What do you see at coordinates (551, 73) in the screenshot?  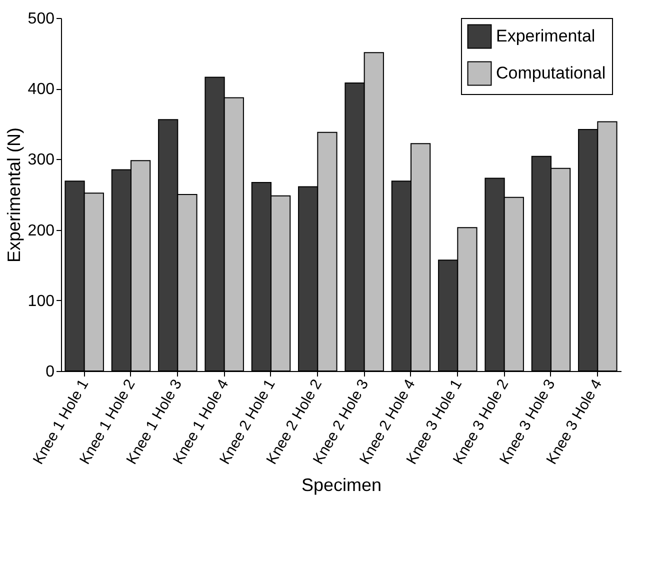 I see `legend-label: Computational` at bounding box center [551, 73].